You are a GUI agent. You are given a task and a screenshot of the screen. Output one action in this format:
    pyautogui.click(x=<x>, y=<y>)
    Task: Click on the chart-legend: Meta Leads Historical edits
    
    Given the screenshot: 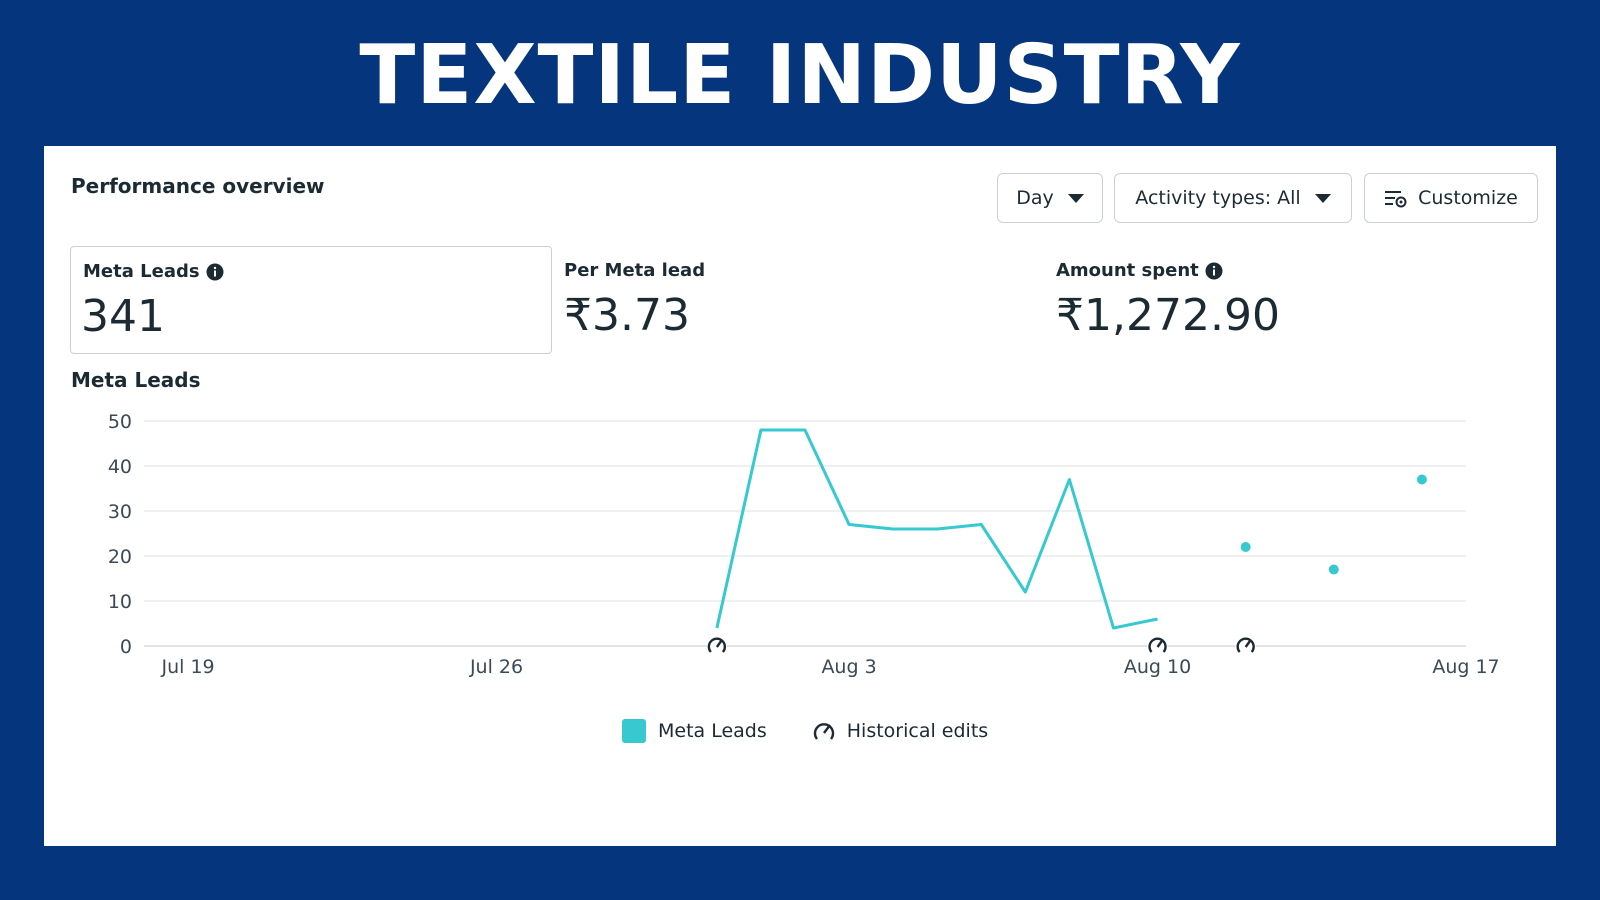 What is the action you would take?
    pyautogui.click(x=827, y=731)
    